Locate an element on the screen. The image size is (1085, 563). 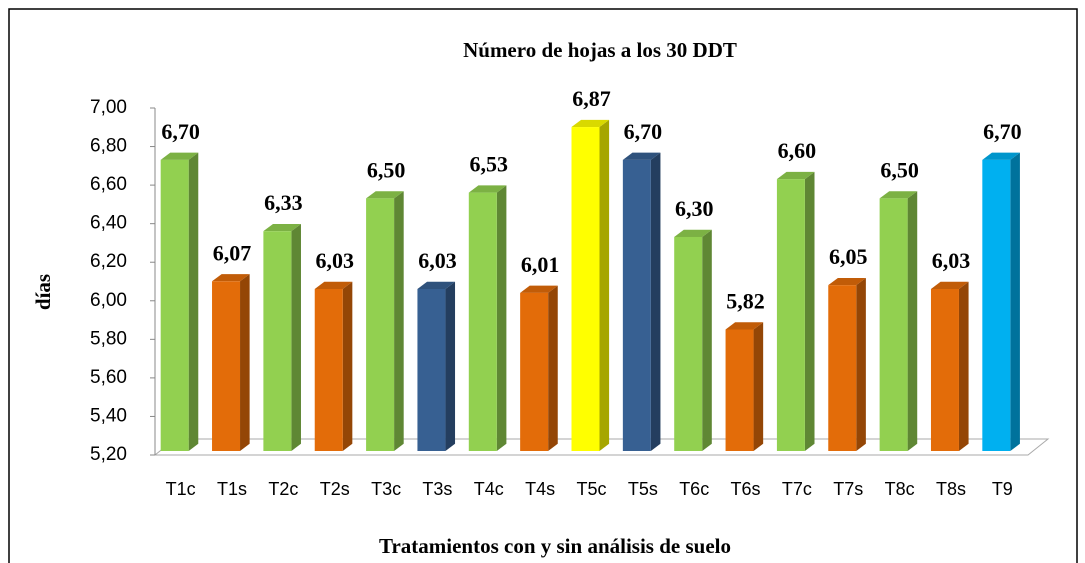
y-tick-label: 6,40 is located at coordinates (108, 223).